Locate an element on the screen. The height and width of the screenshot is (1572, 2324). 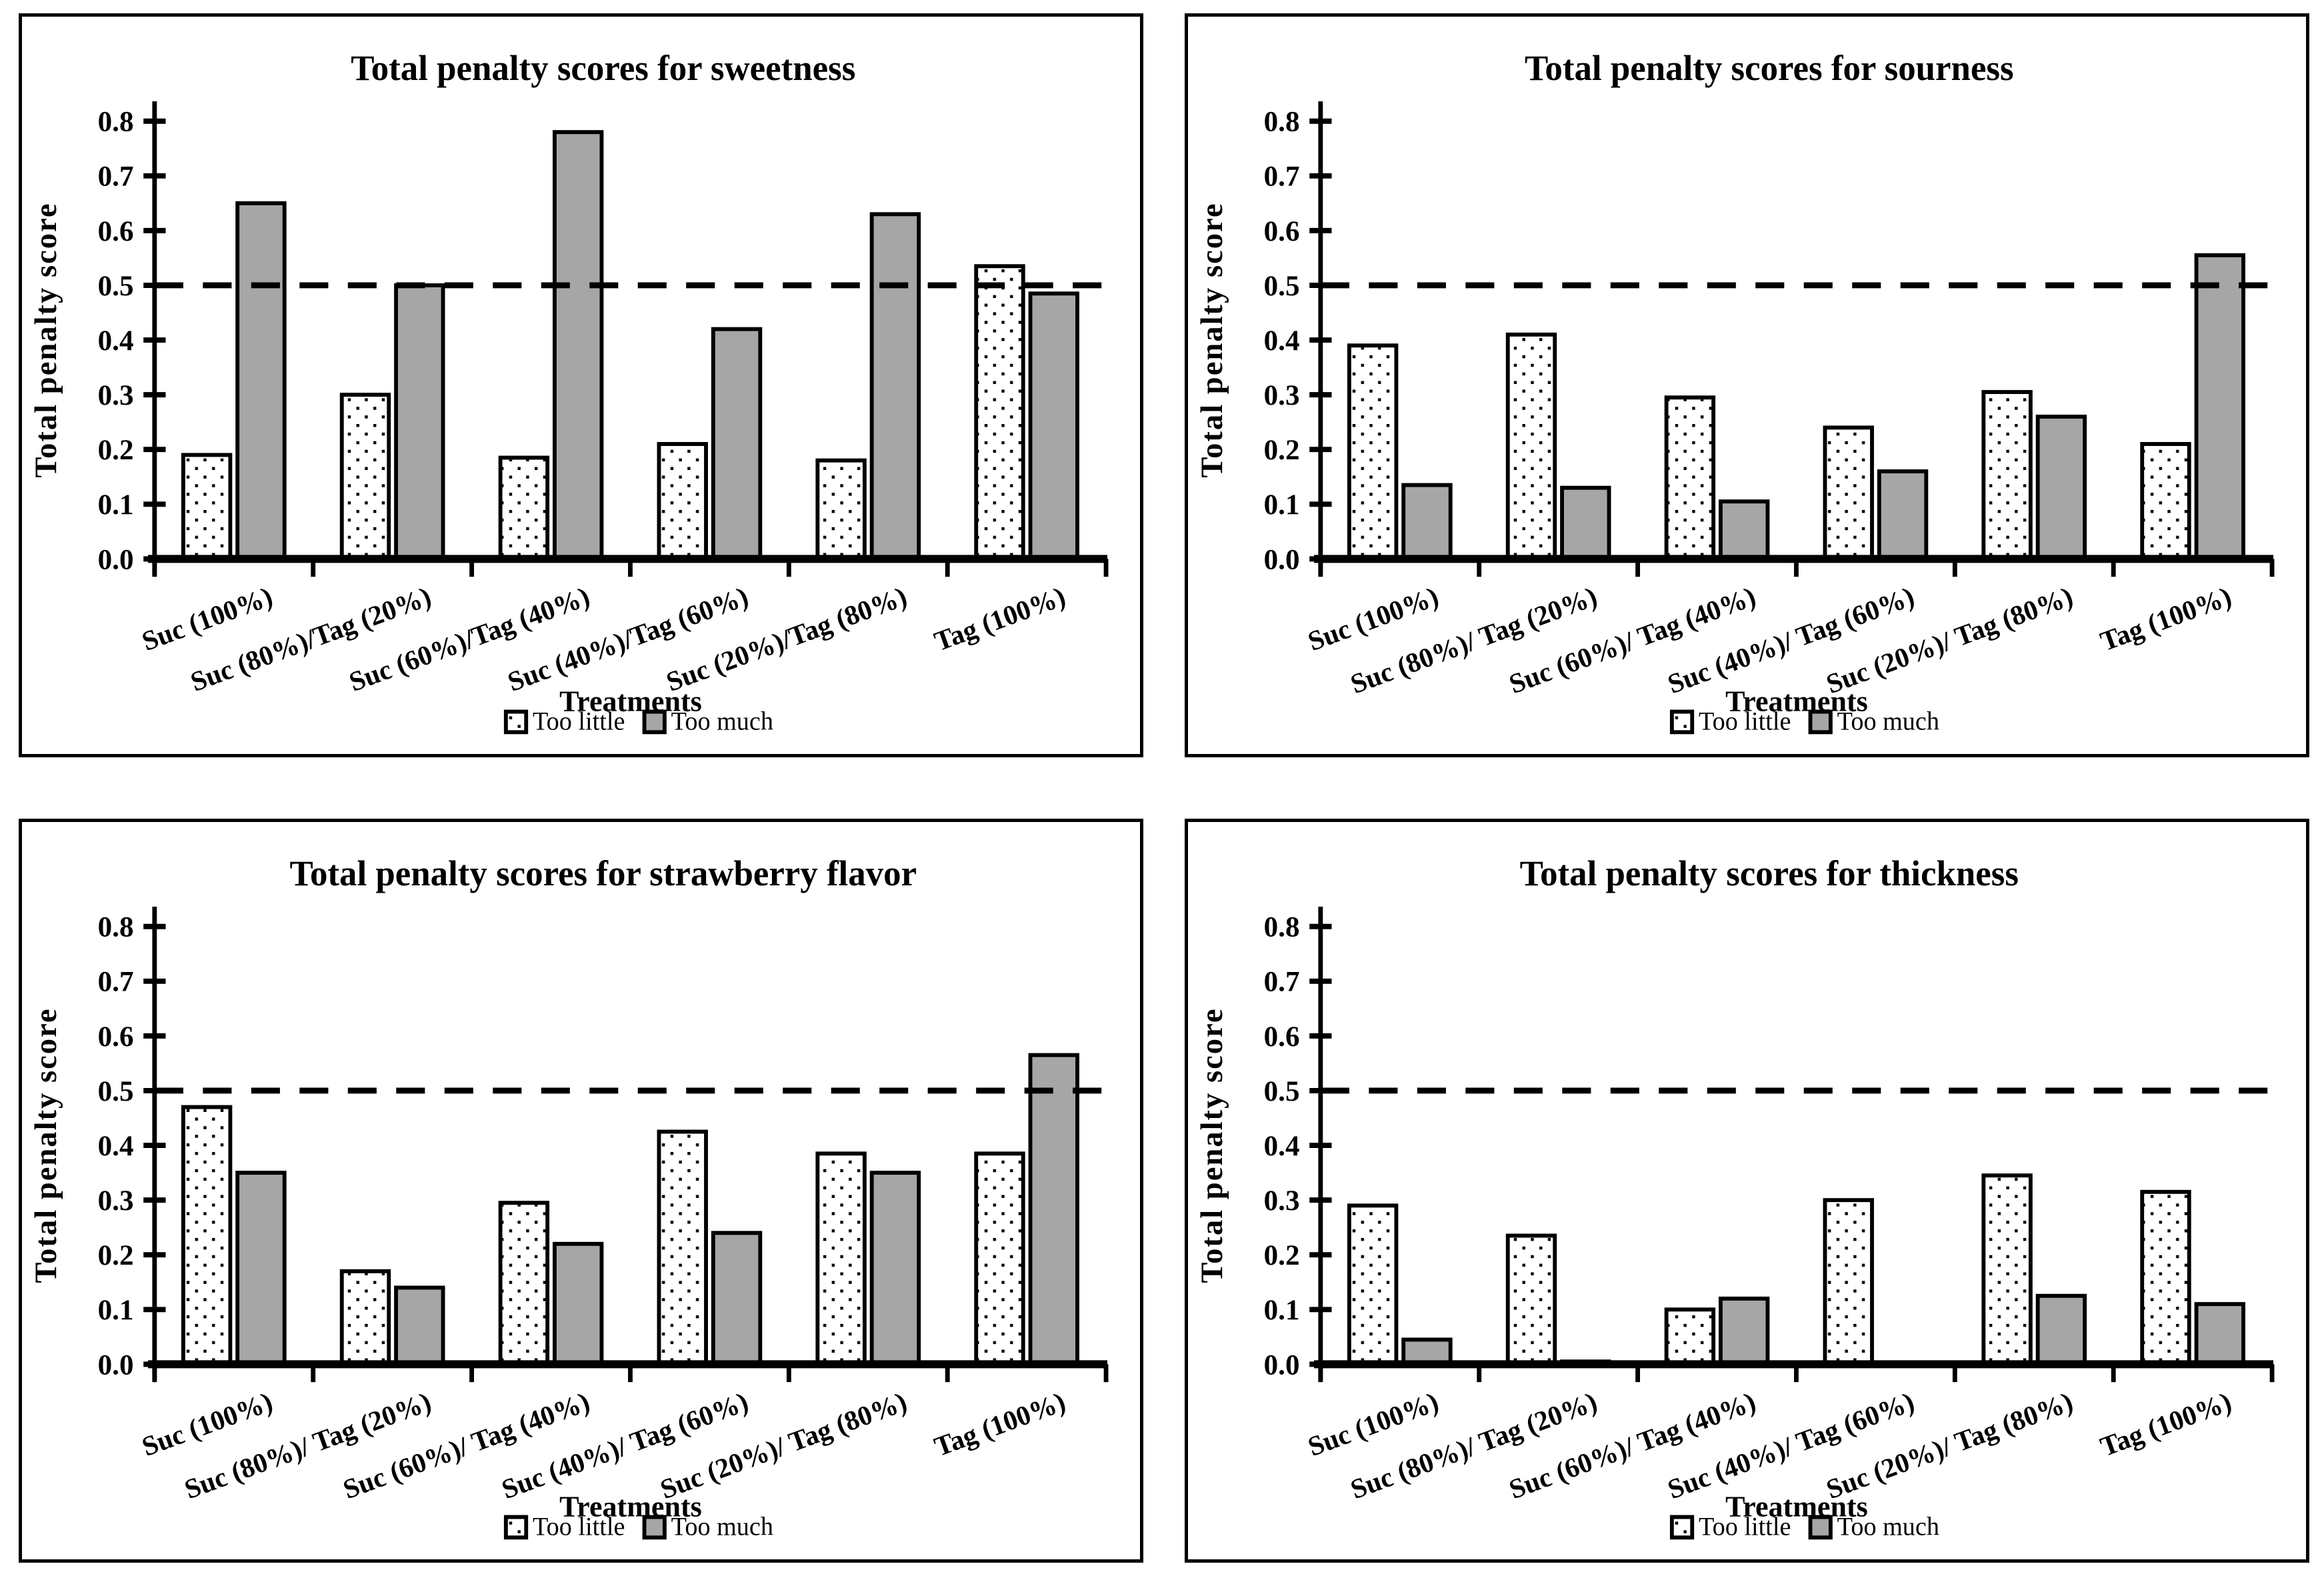
y-axis-label: Total penalty score is located at coordinates (46, 1145).